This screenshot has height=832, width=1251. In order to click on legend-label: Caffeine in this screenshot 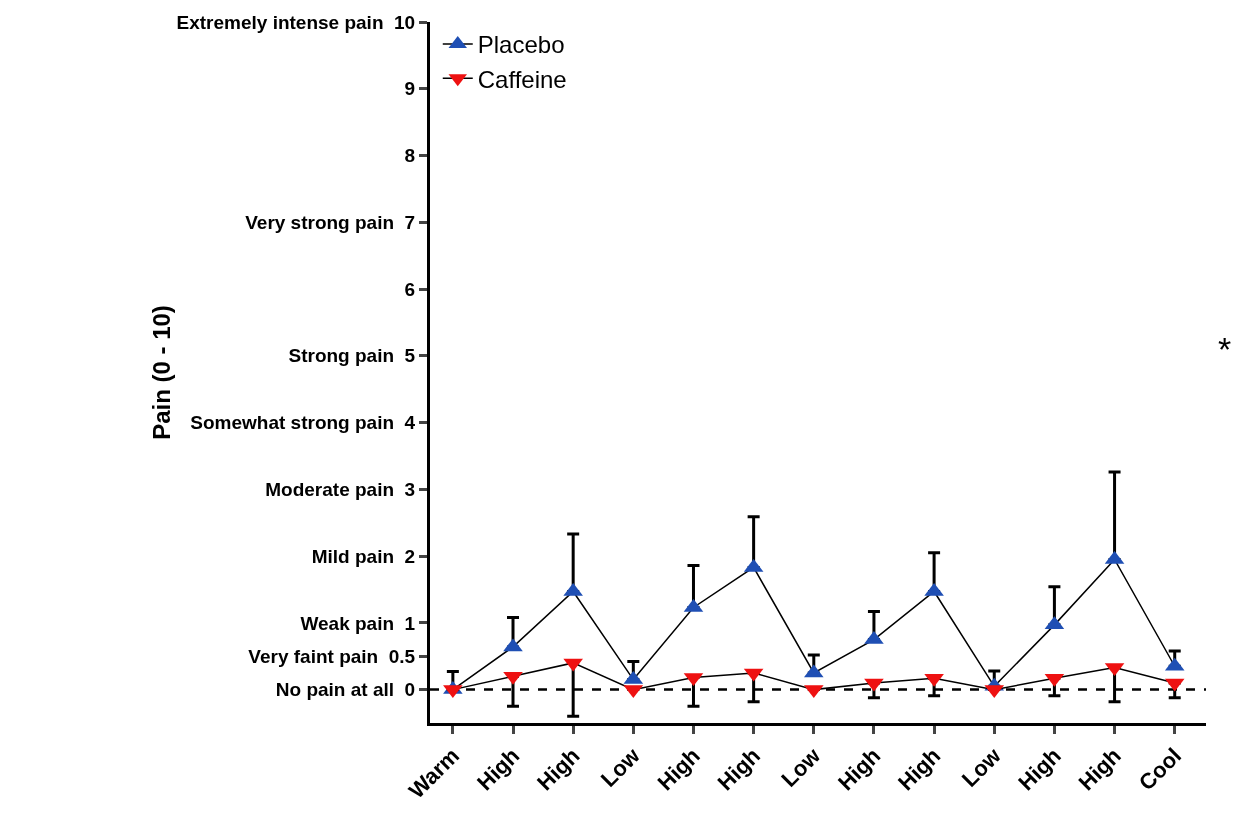, I will do `click(522, 79)`.